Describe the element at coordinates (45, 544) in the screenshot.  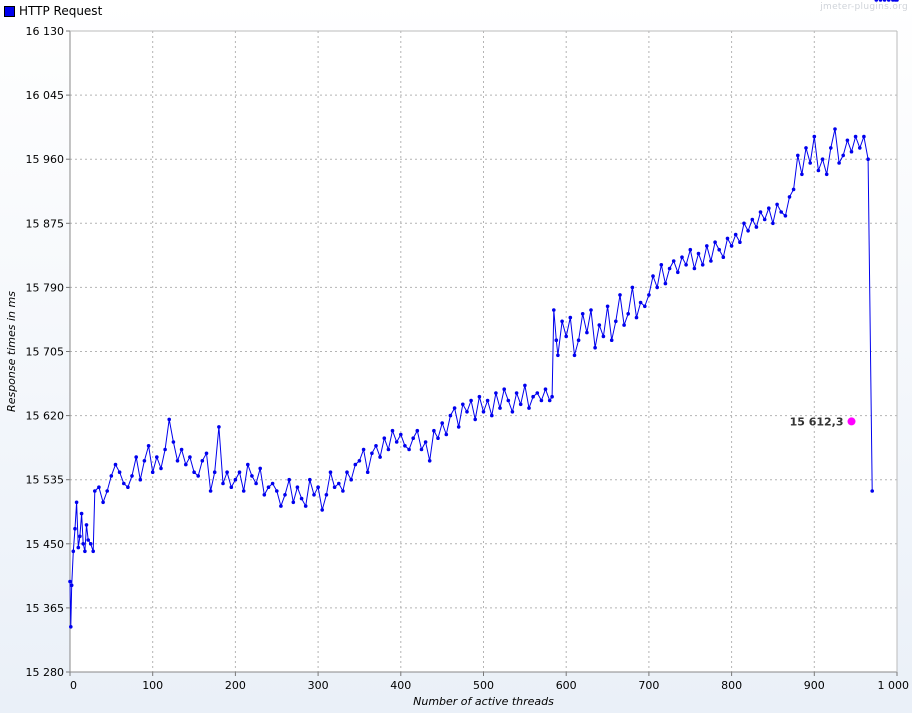
I see `y-tick-label: 15 450` at that location.